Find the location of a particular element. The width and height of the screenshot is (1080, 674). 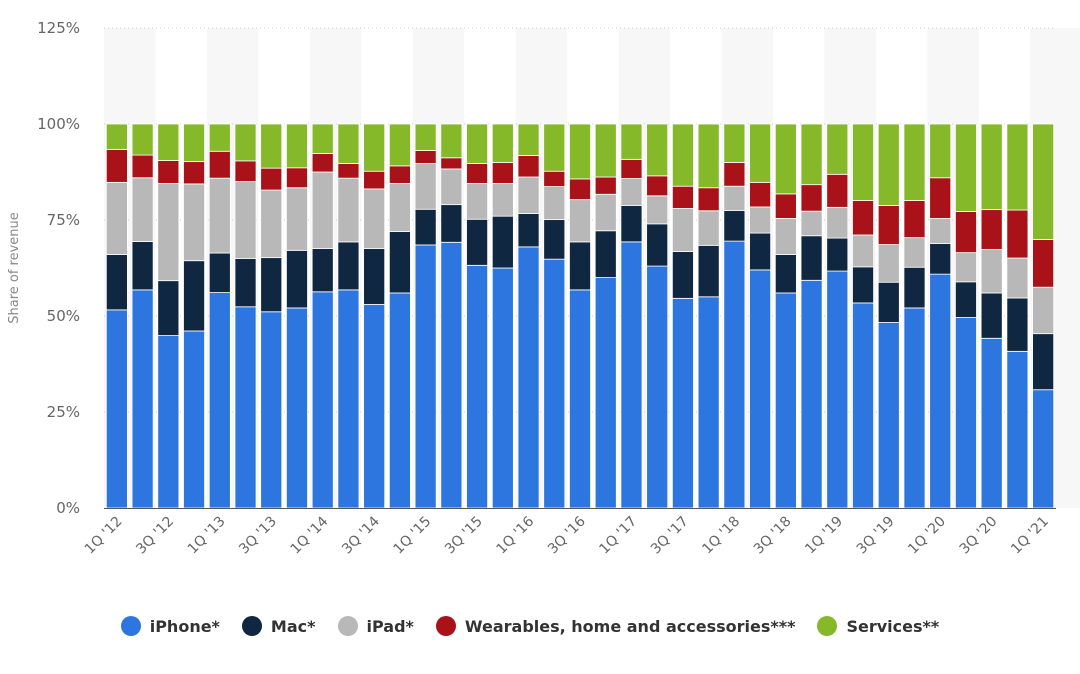

y-tick-label: 75% is located at coordinates (63, 220).